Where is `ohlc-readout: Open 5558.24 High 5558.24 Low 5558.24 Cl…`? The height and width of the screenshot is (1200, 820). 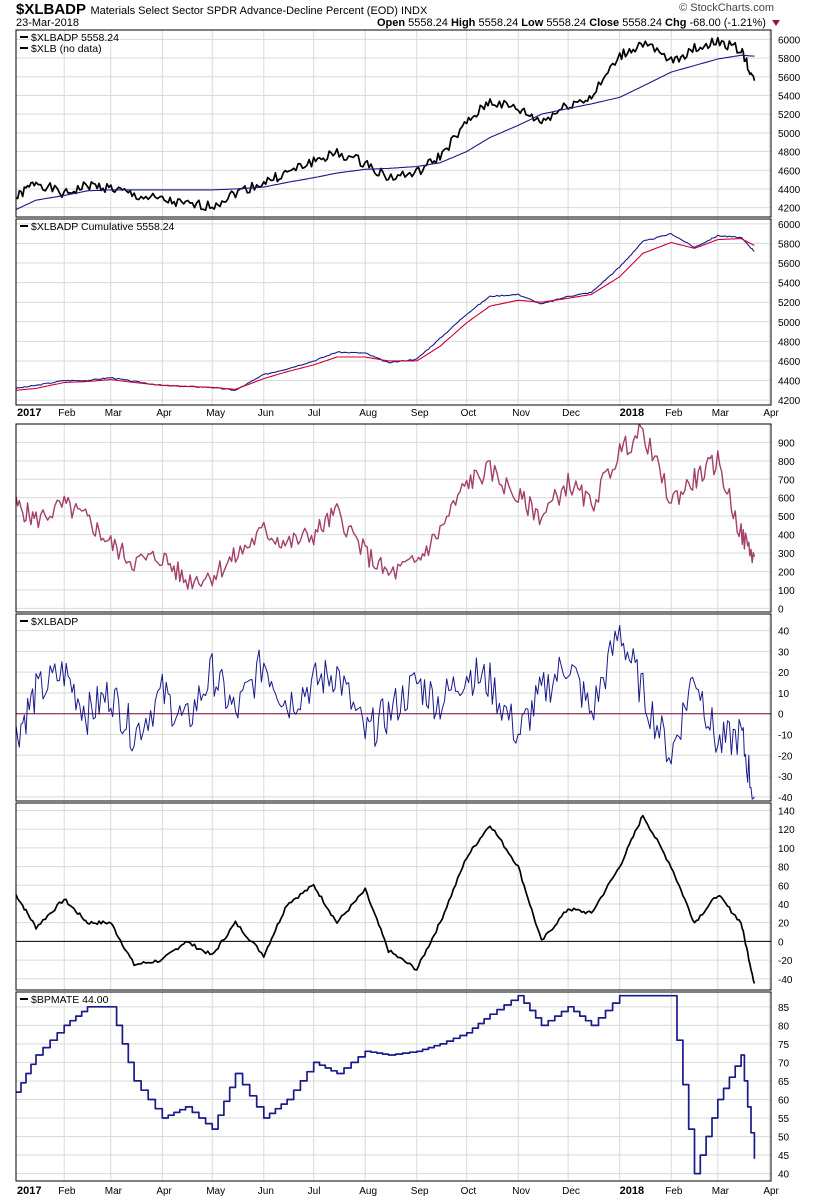 ohlc-readout: Open 5558.24 High 5558.24 Low 5558.24 Cl… is located at coordinates (578, 23).